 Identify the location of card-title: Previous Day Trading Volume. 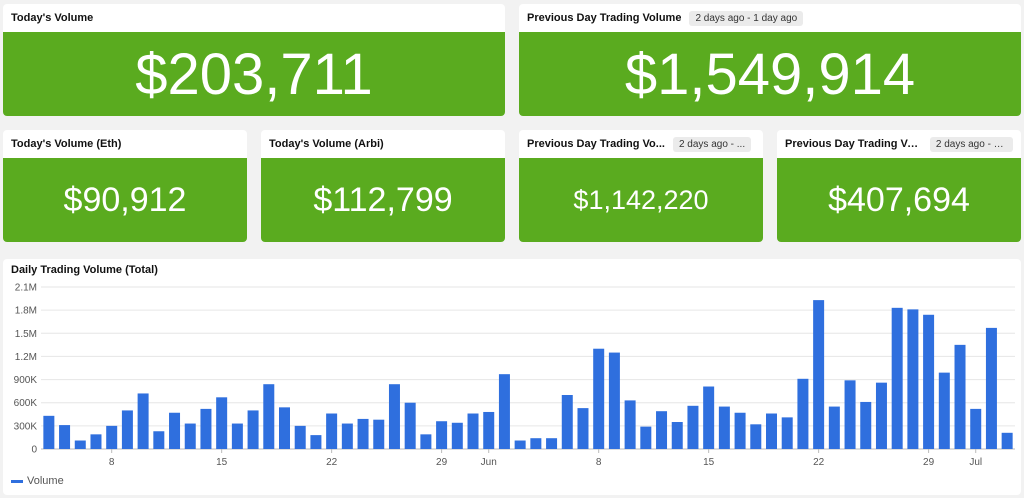
(604, 18).